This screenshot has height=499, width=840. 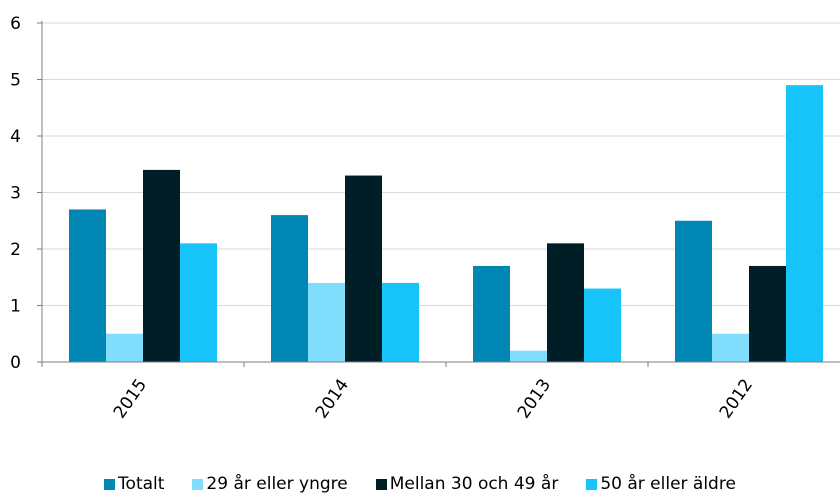 What do you see at coordinates (15, 24) in the screenshot?
I see `y-tick-label: 6` at bounding box center [15, 24].